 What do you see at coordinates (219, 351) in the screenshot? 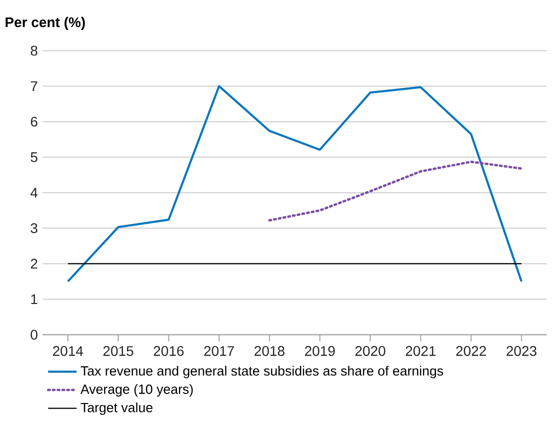
I see `x-tick-label: 2017` at bounding box center [219, 351].